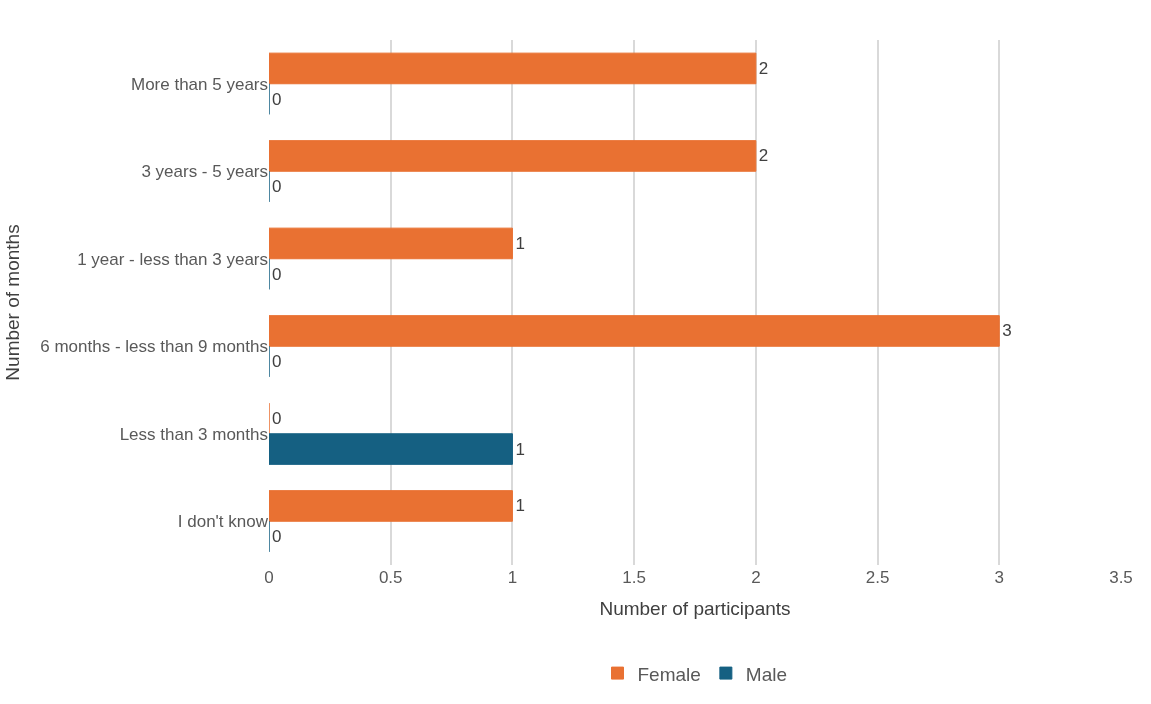  I want to click on y-tick-label: 6 months - less than 9 months, so click(154, 347).